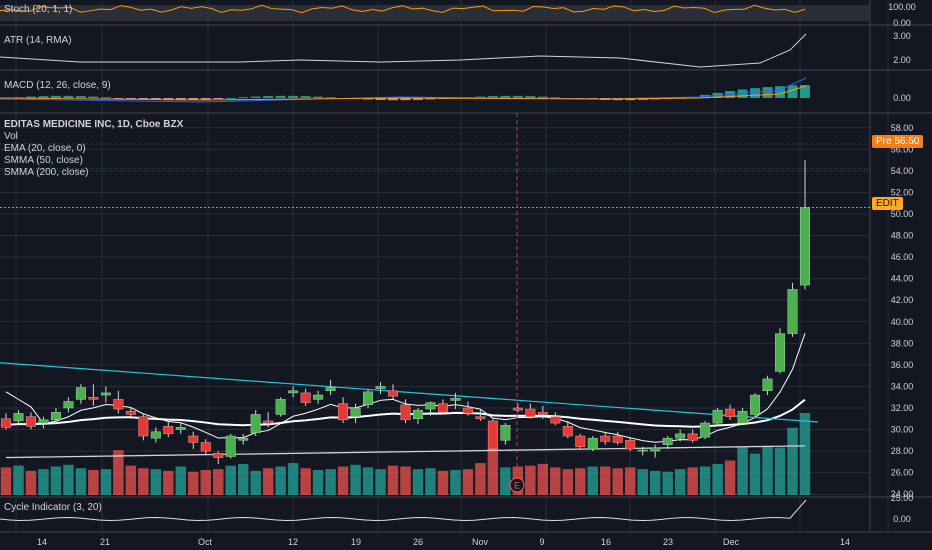  I want to click on cycle-line, so click(403, 510).